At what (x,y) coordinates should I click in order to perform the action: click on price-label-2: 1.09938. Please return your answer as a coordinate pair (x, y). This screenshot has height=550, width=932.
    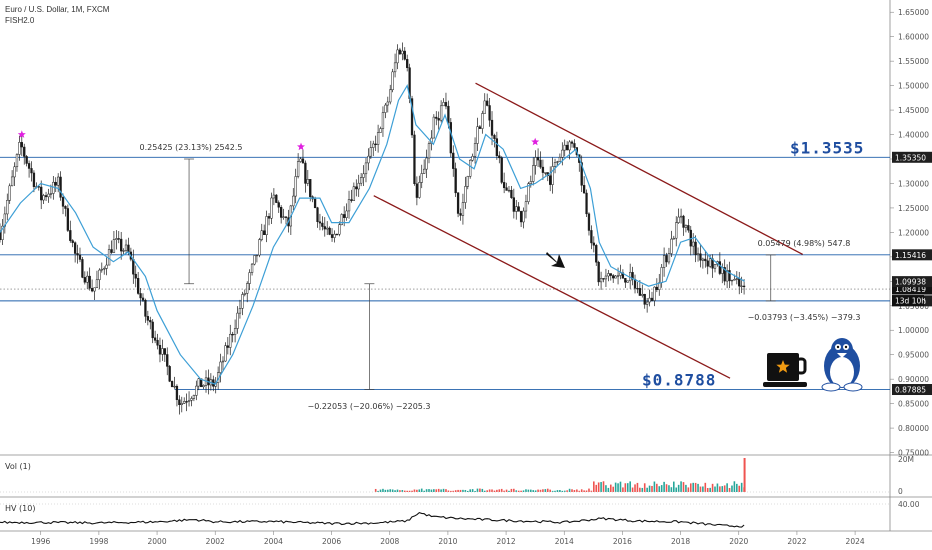
    Looking at the image, I should click on (910, 282).